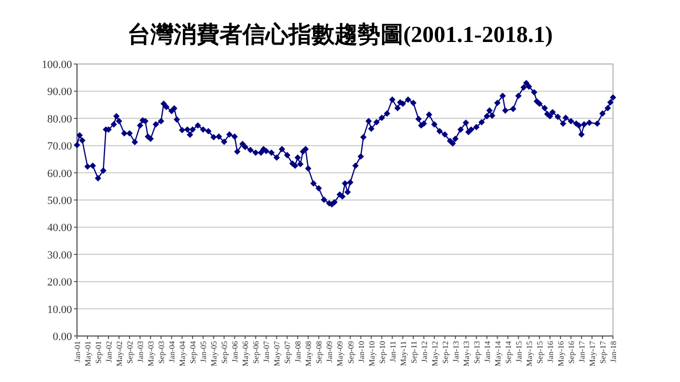 The height and width of the screenshot is (382, 680). Describe the element at coordinates (151, 353) in the screenshot. I see `x-tick-label: May-03` at that location.